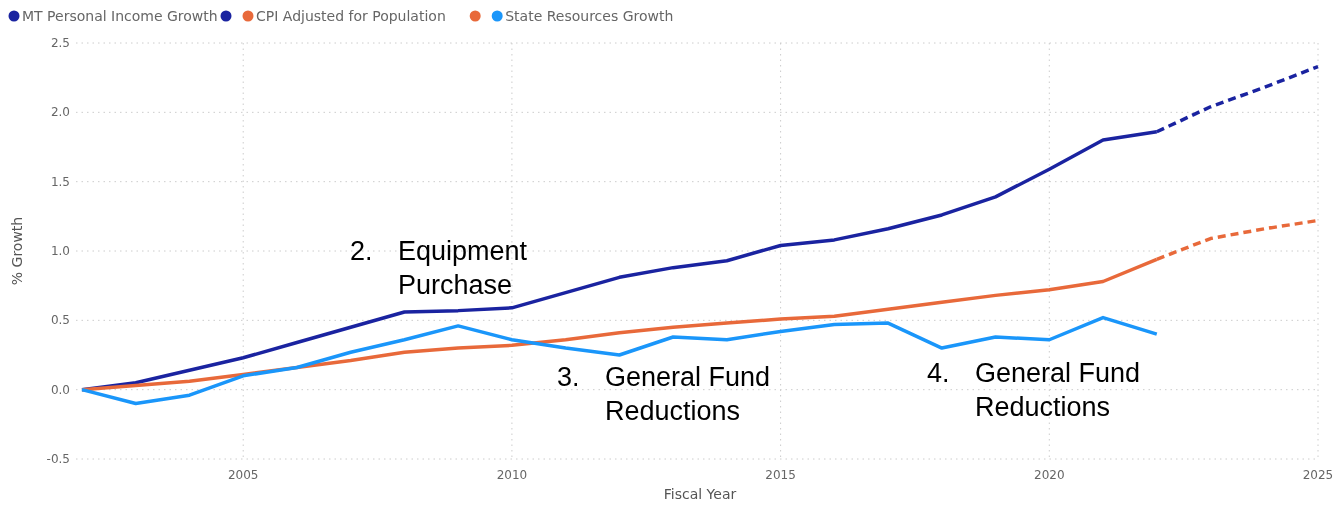 The width and height of the screenshot is (1344, 505). Describe the element at coordinates (17, 251) in the screenshot. I see `y-axis-title: % Growth` at that location.